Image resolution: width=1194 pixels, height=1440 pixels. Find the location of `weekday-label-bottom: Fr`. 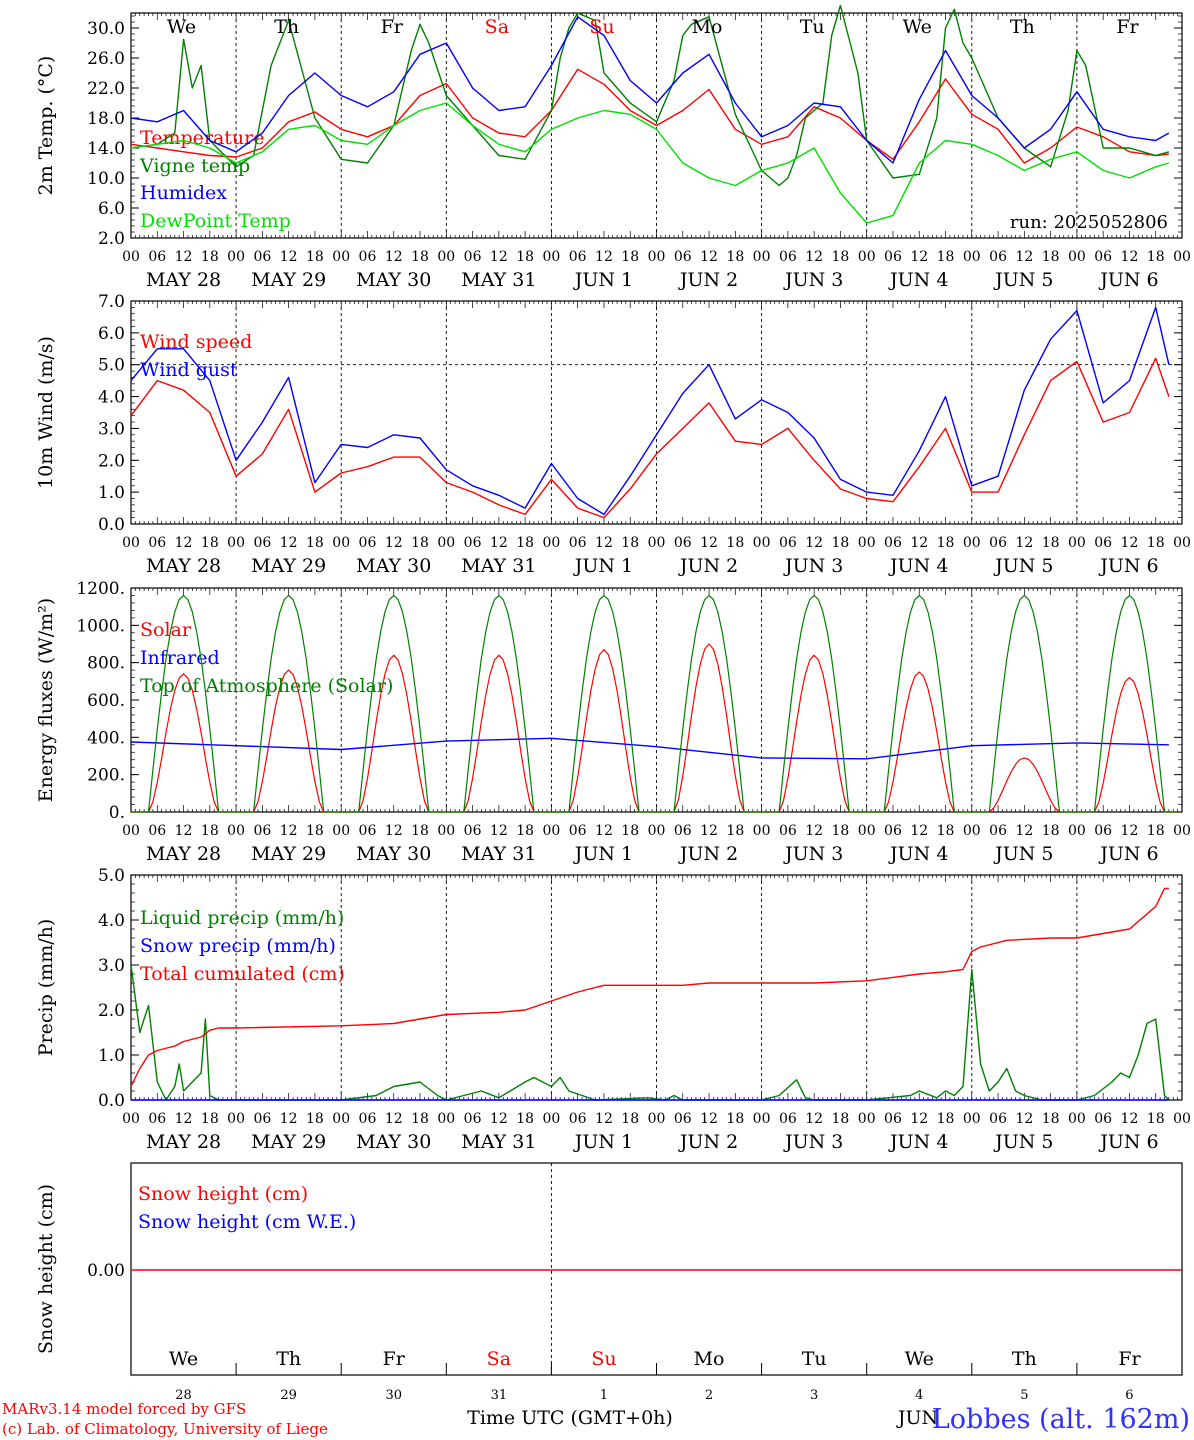

weekday-label-bottom: Fr is located at coordinates (394, 1359).